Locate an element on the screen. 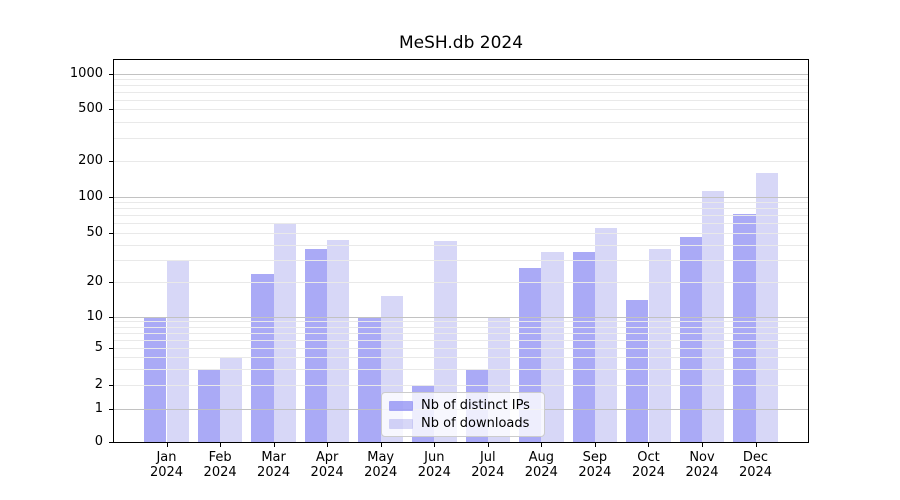 Image resolution: width=900 pixels, height=500 pixels. legend-label-distinct-ips: Nb of distinct IPs is located at coordinates (475, 405).